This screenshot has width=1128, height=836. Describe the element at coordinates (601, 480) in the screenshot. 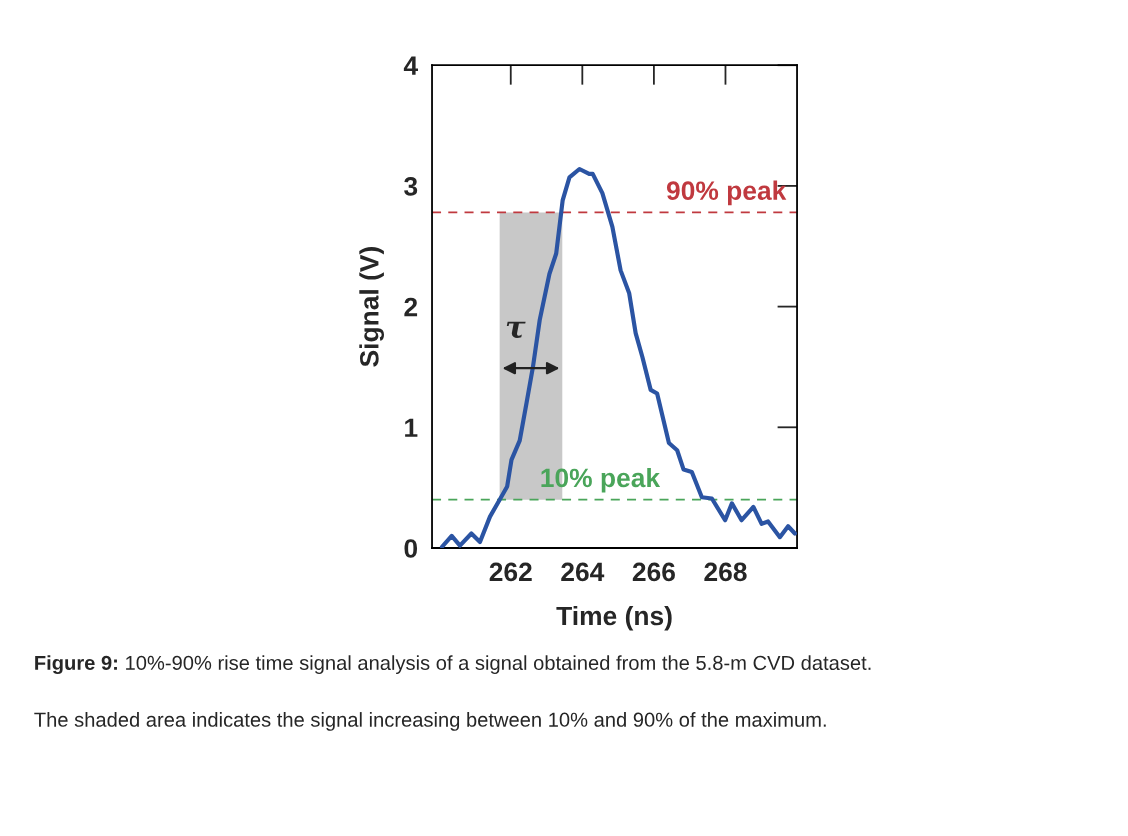

I see `ref-line-label: 10% peak` at that location.